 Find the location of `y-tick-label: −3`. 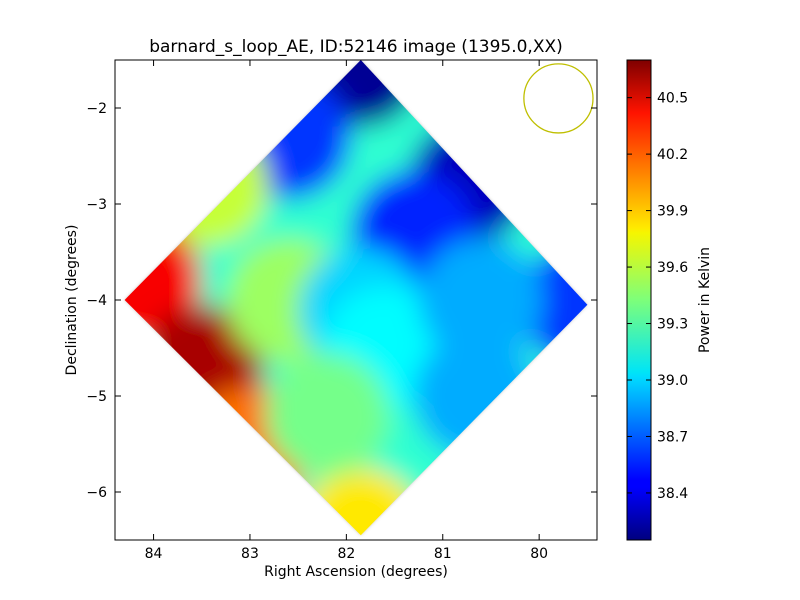

y-tick-label: −3 is located at coordinates (96, 205).